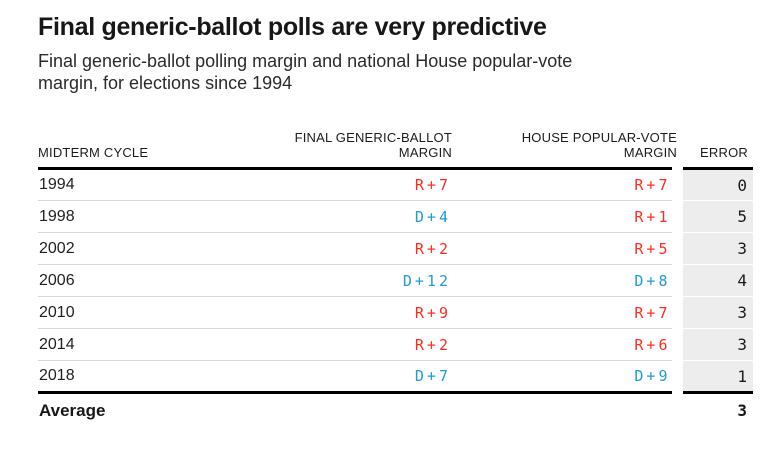  Describe the element at coordinates (564, 345) in the screenshot. I see `house-margin-cell: R+6` at that location.